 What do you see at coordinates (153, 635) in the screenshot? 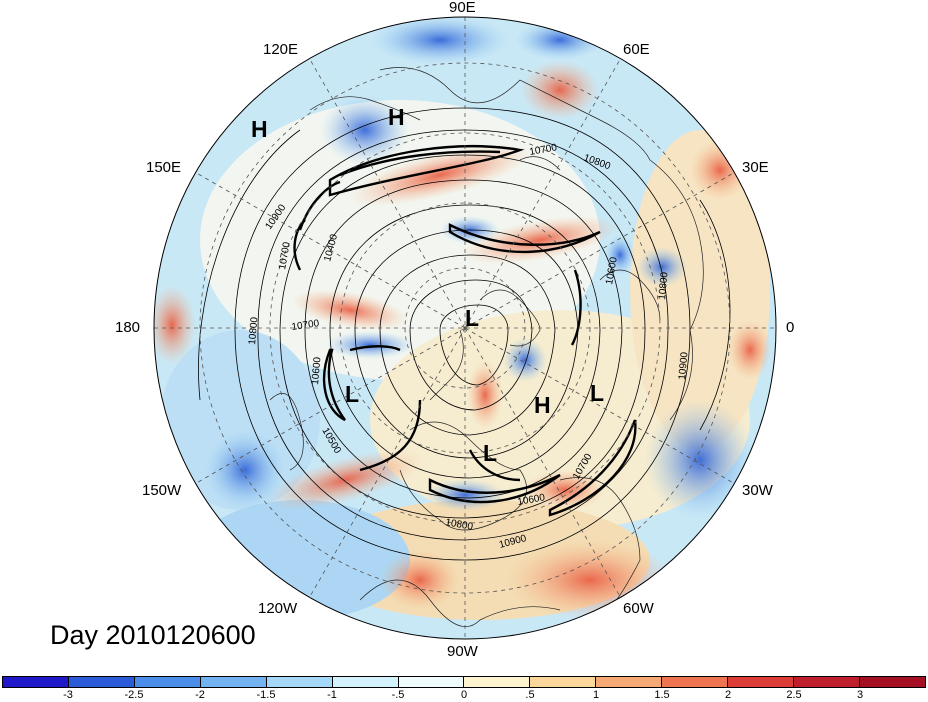
I see `date-title: Day 2010120600` at bounding box center [153, 635].